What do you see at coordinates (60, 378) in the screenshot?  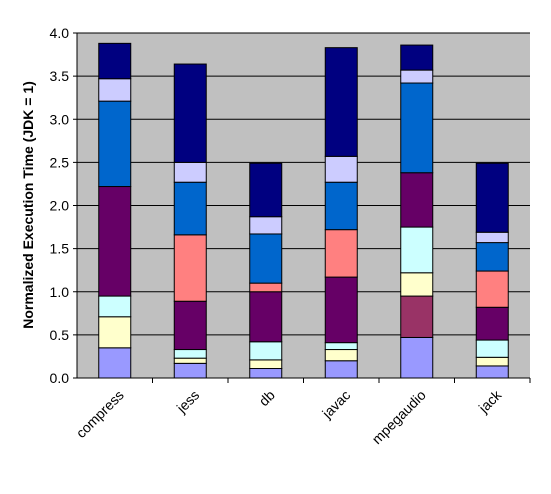 I see `y-tick-label: 0.0` at bounding box center [60, 378].